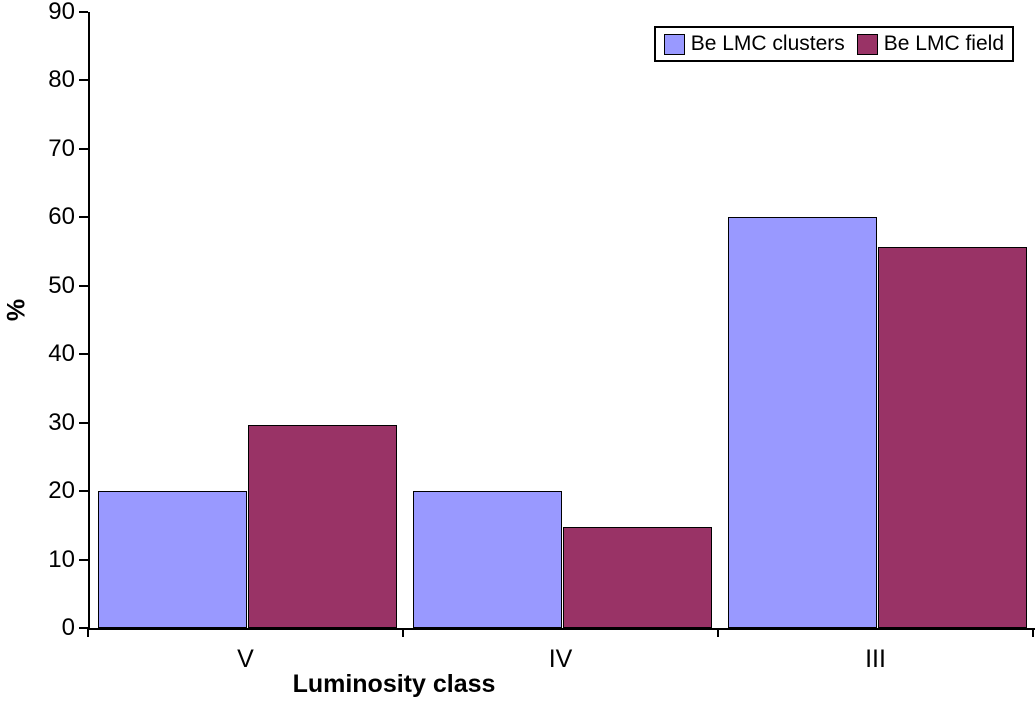  I want to click on bar-be-lmc-field-iv, so click(637, 577).